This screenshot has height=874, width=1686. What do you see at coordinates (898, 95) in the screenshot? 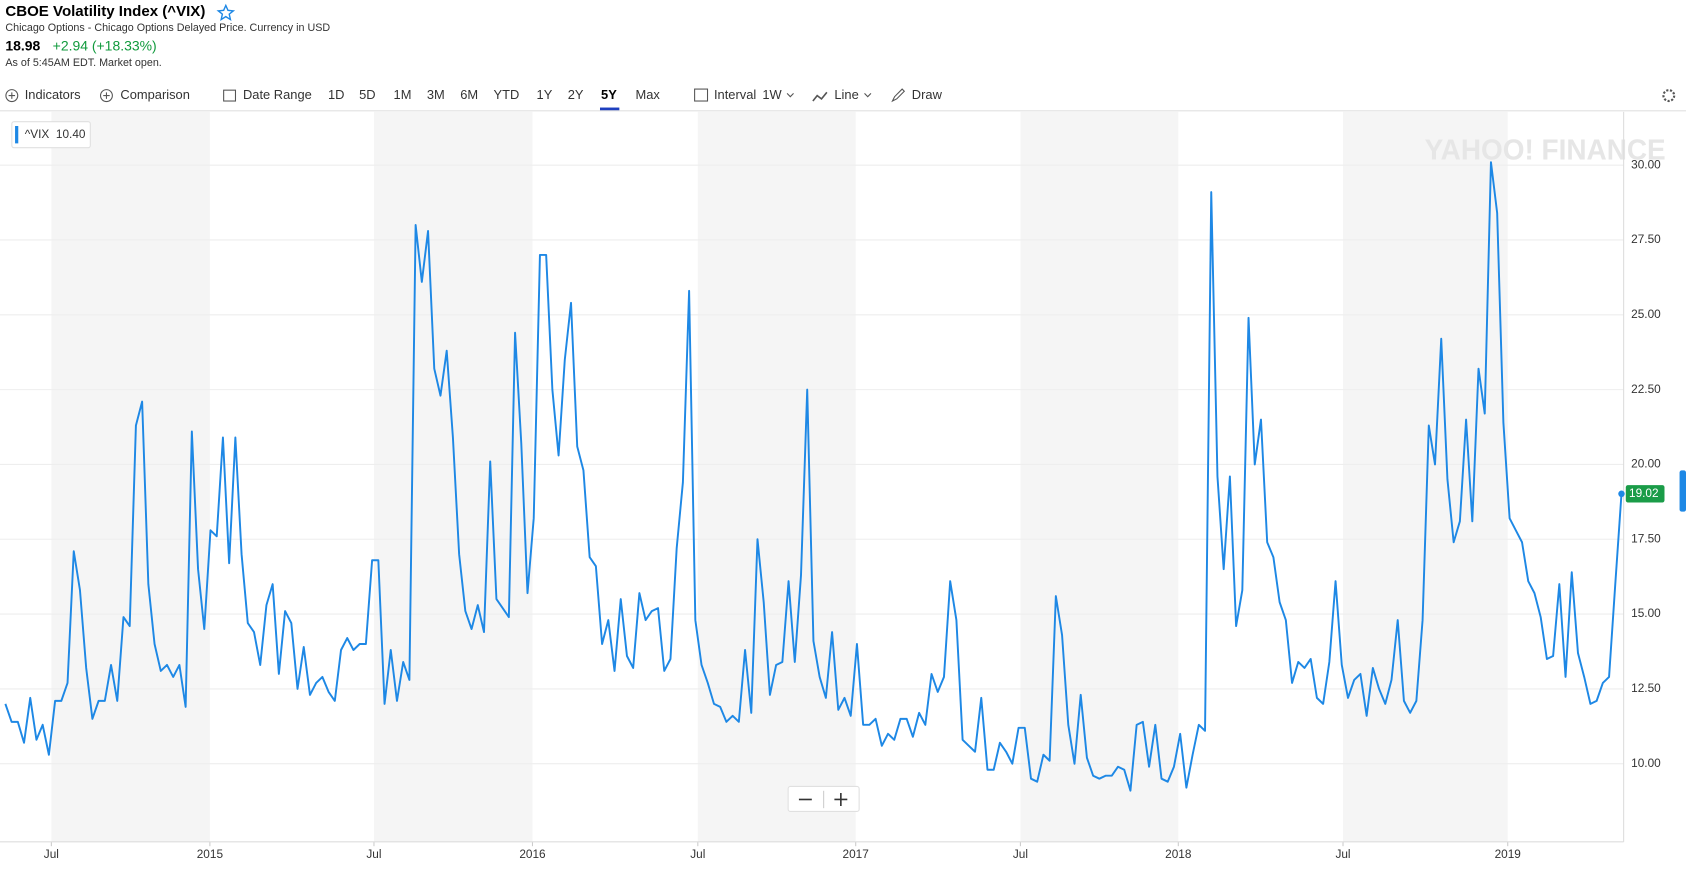
I see `draw-icon` at bounding box center [898, 95].